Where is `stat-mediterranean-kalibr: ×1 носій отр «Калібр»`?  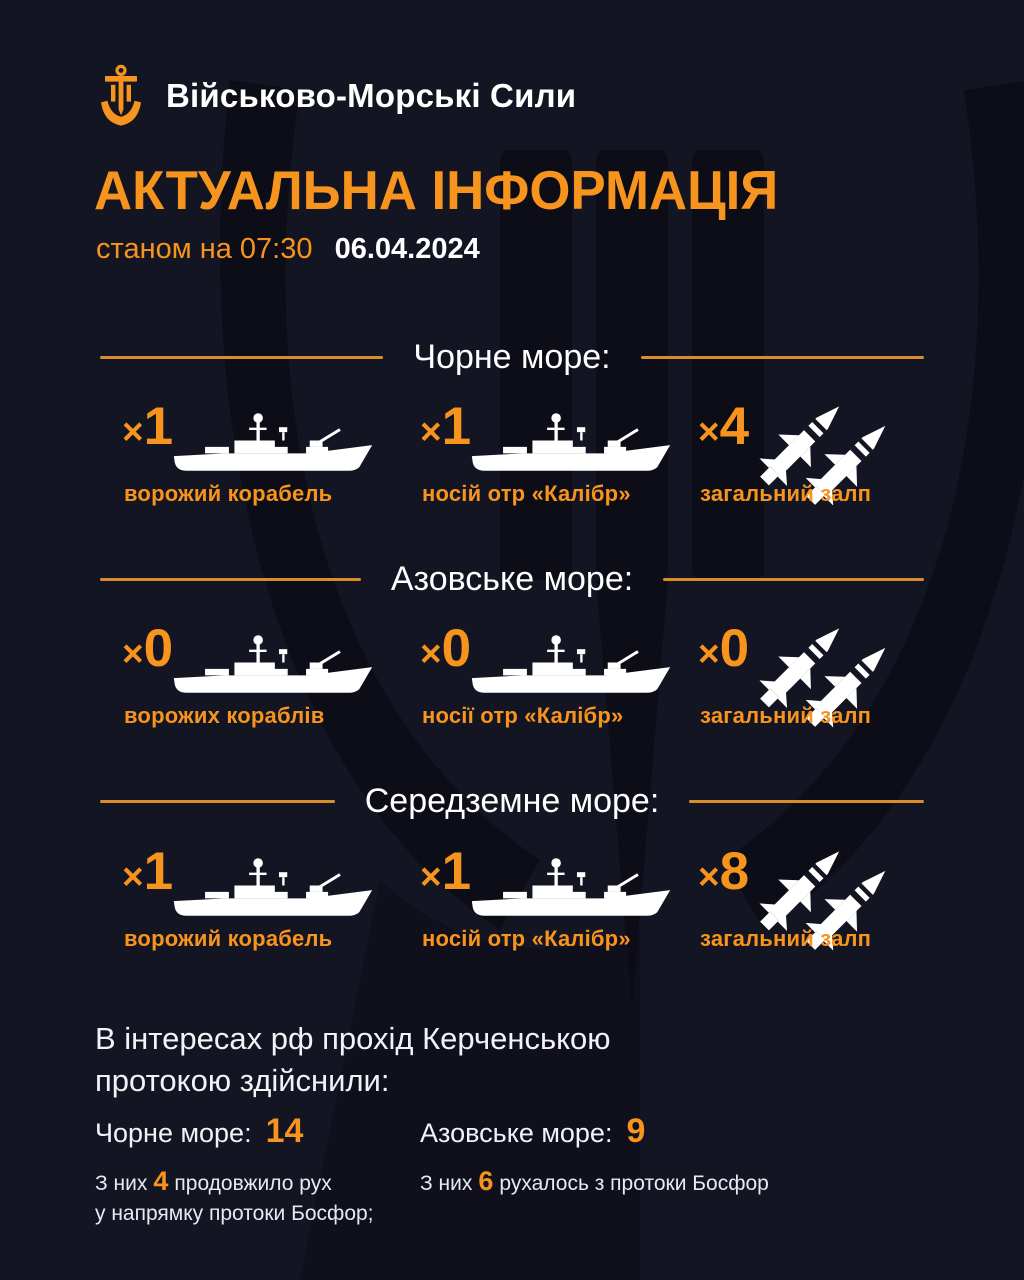
stat-mediterranean-kalibr: ×1 носій отр «Калібр» is located at coordinates (565, 900).